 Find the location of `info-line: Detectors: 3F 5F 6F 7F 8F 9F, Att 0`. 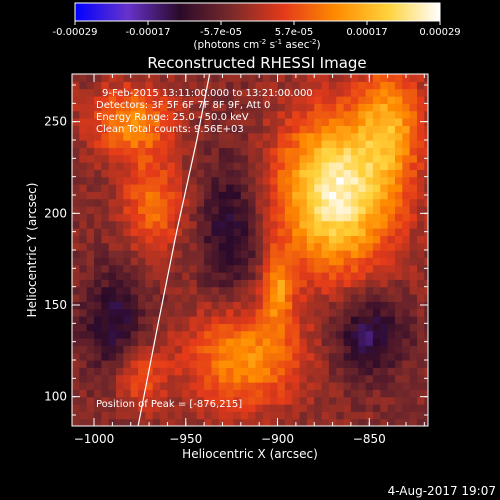

info-line: Detectors: 3F 5F 6F 7F 8F 9F, Att 0 is located at coordinates (183, 105).